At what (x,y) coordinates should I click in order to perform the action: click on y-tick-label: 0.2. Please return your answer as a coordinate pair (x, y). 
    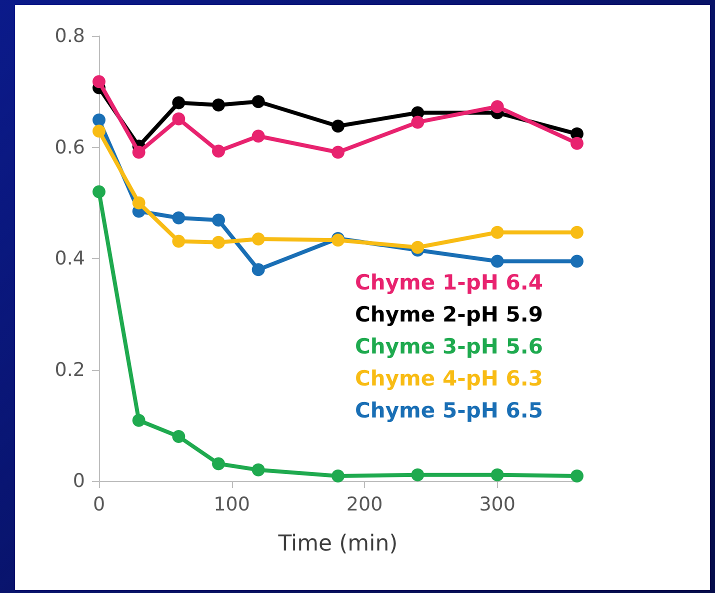
    Looking at the image, I should click on (69, 369).